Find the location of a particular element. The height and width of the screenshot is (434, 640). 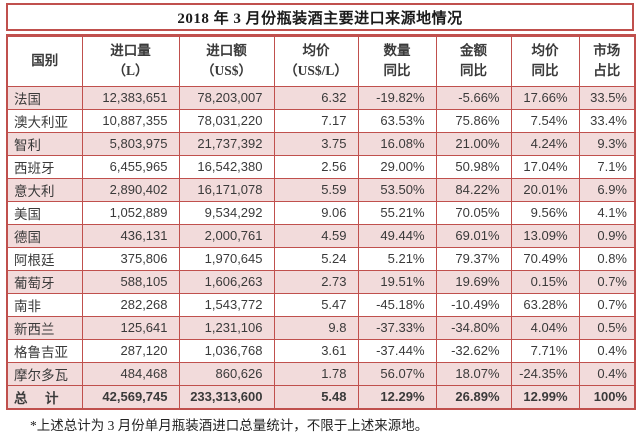

col-header-price-yoy: 均价 同比 is located at coordinates (545, 61).